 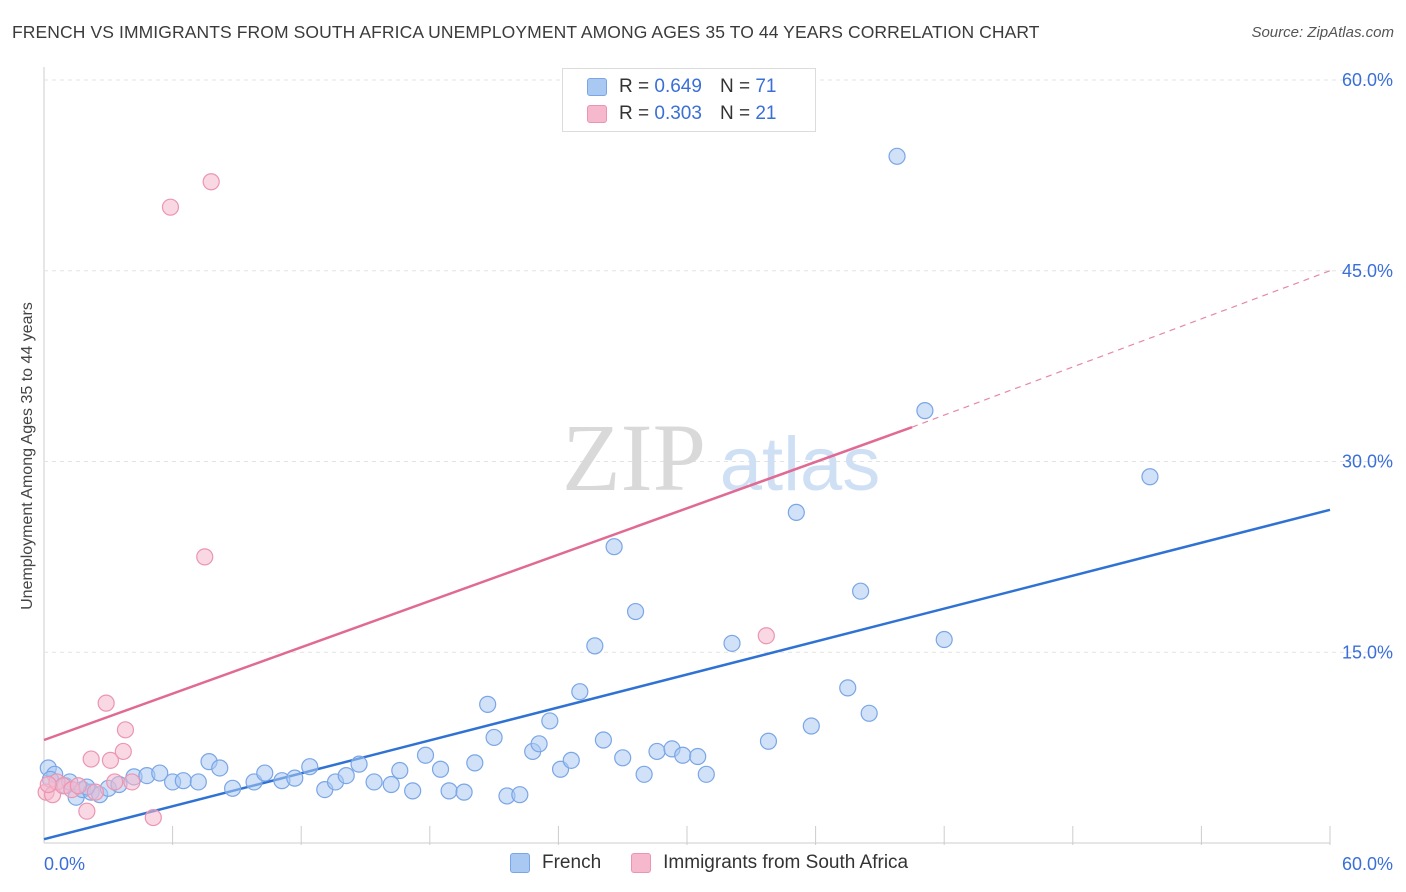 What do you see at coordinates (1367, 652) in the screenshot?
I see `y-tick-label: 15.0%` at bounding box center [1367, 652].